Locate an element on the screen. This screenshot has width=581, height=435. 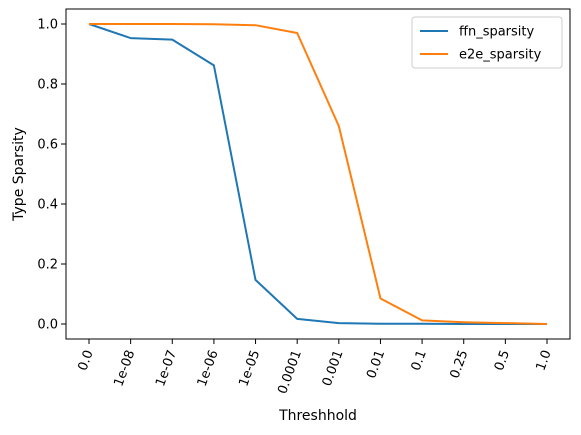
y-tick-label: 1.0 is located at coordinates (47, 25).